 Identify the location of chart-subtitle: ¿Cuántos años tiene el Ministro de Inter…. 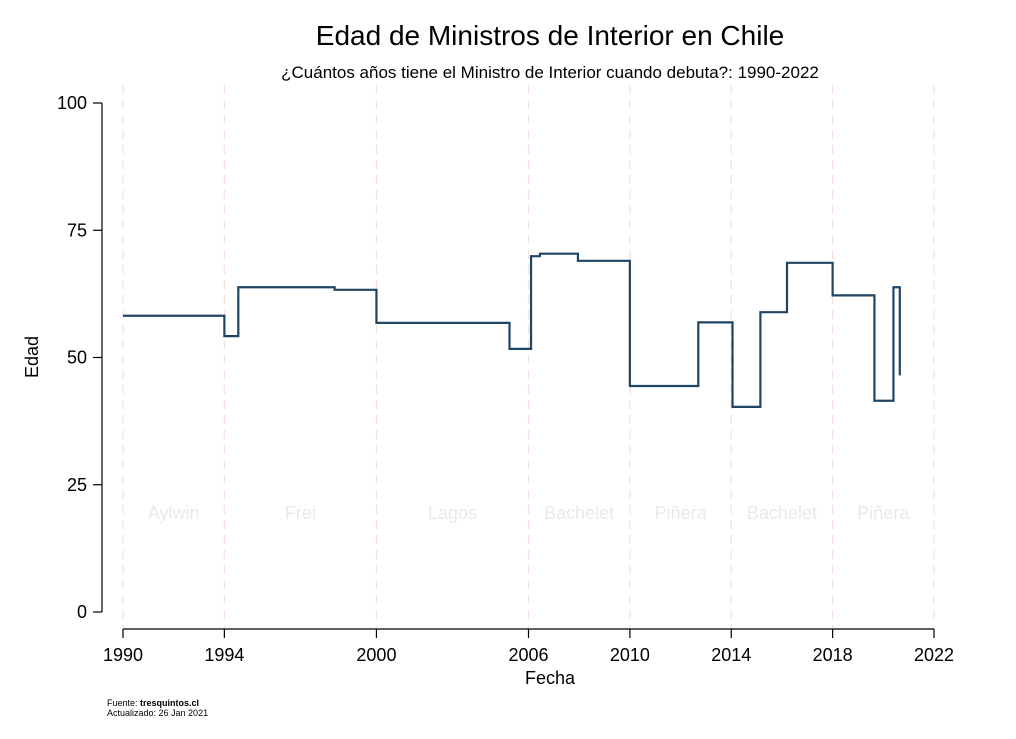
(550, 72).